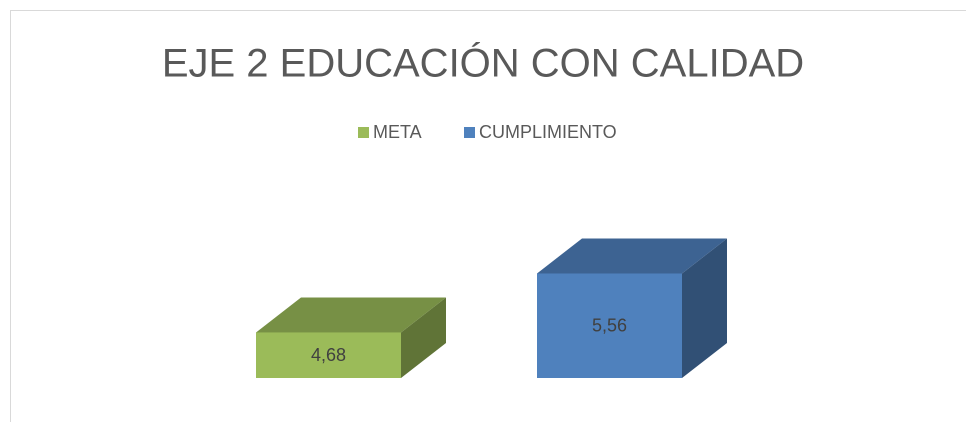  I want to click on legend-label: CUMPLIMIENTO, so click(548, 132).